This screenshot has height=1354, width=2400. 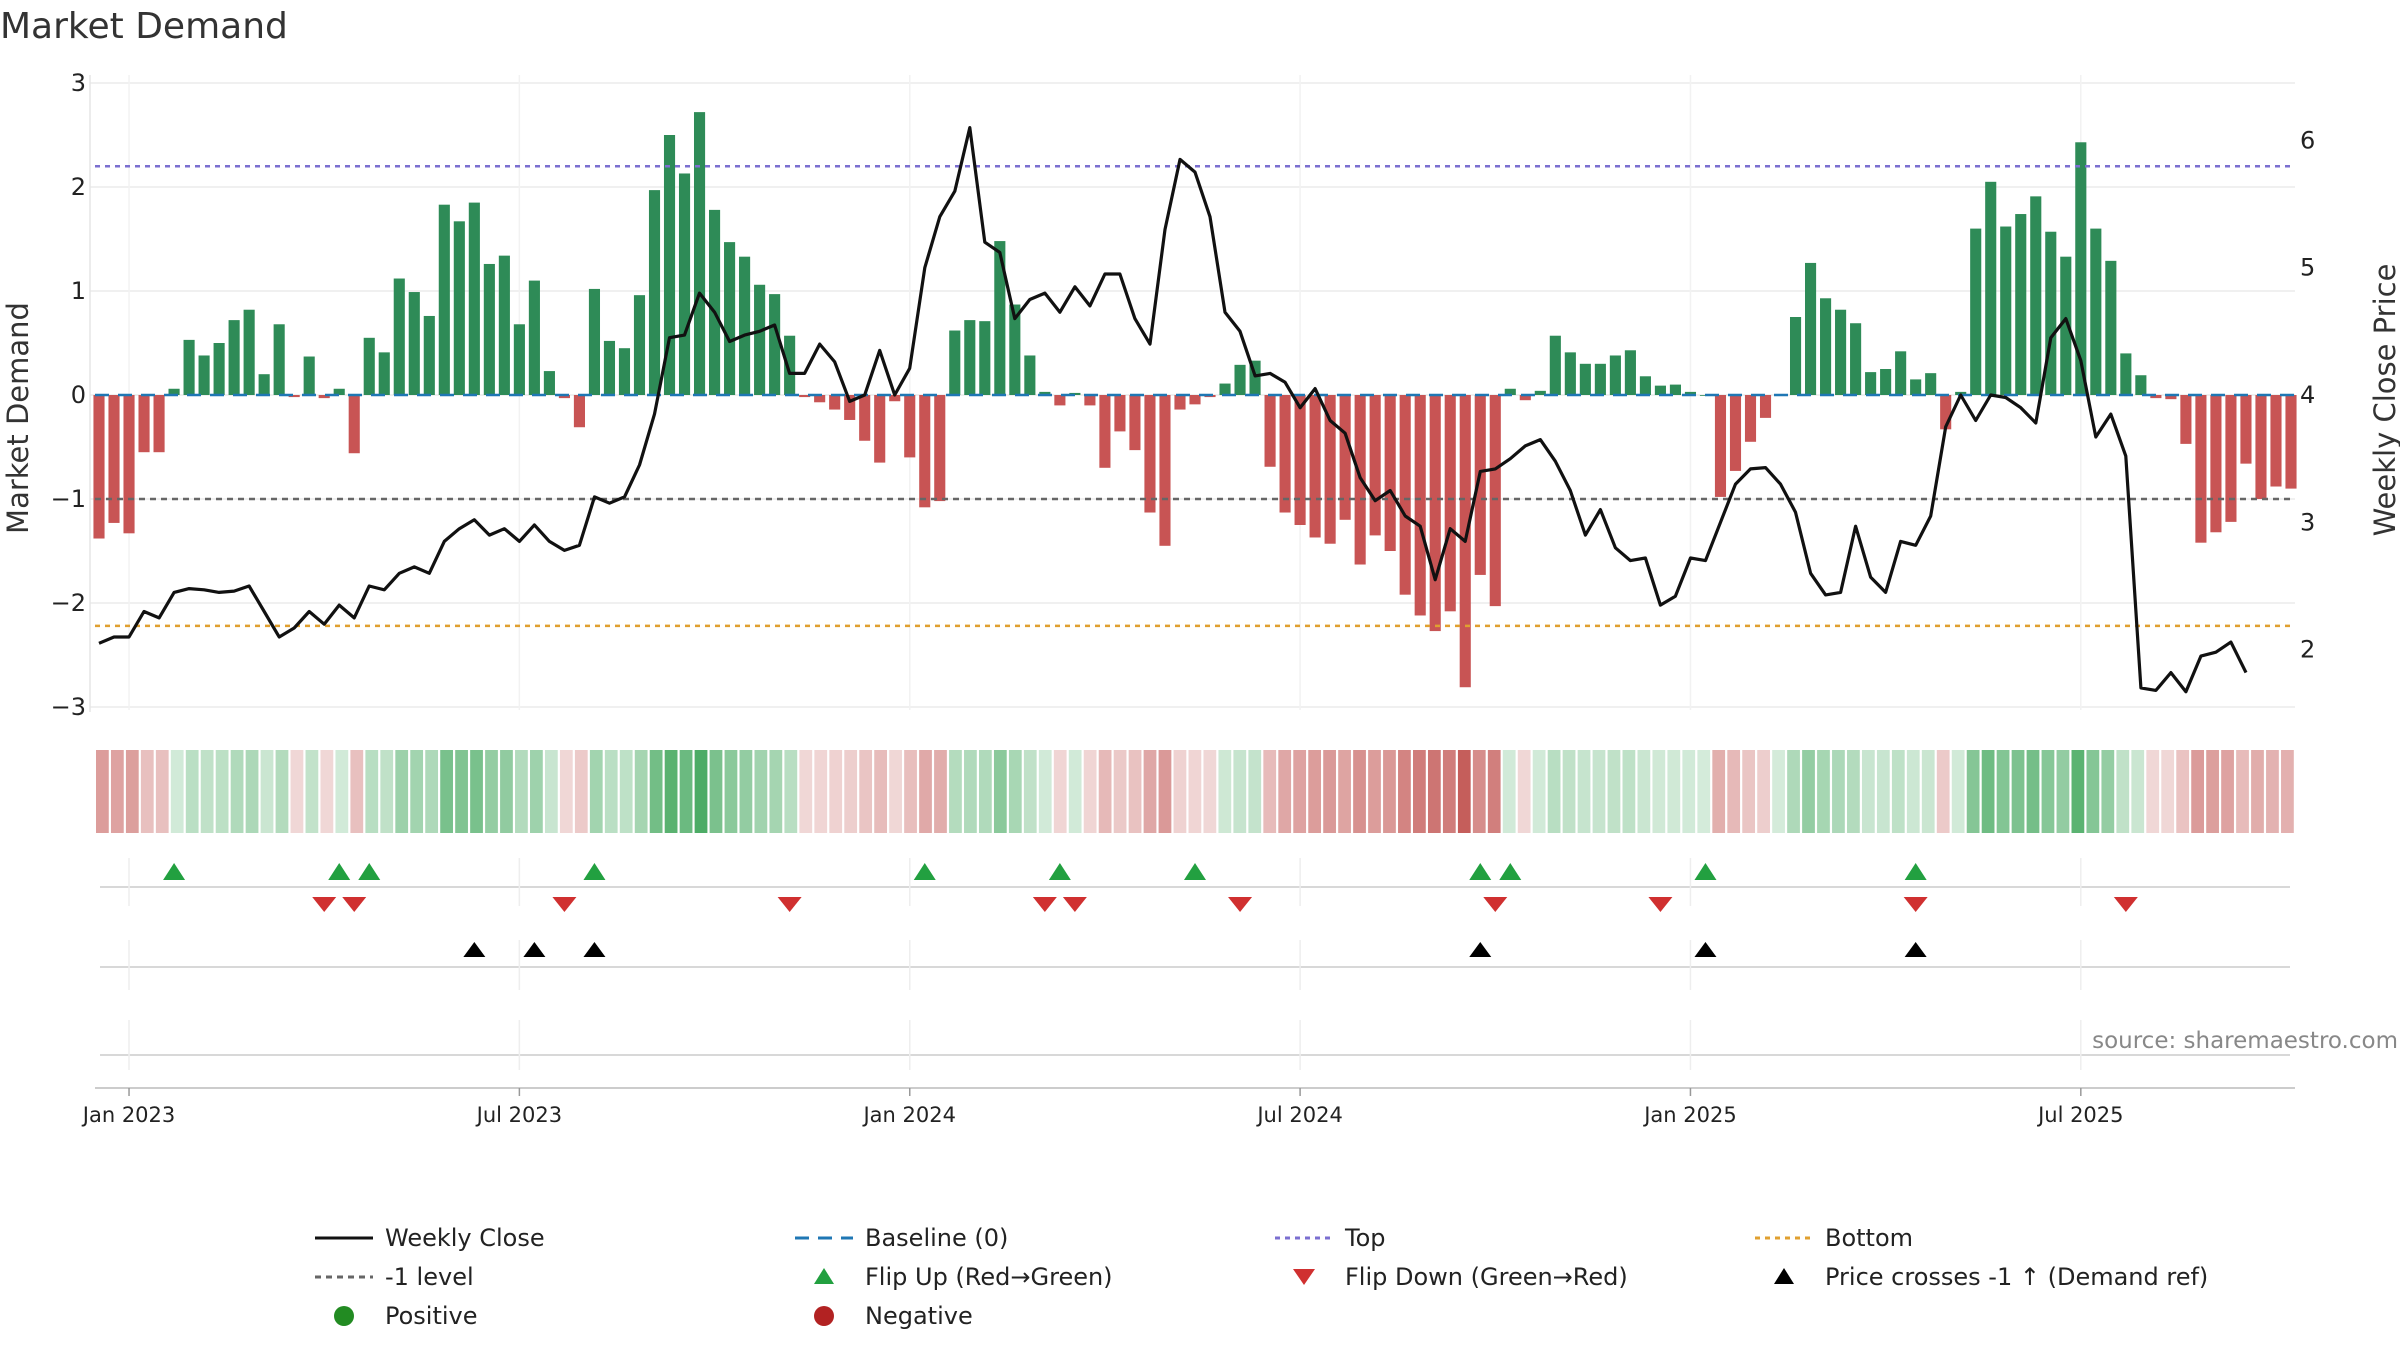 I want to click on legend-dot-swatch, so click(x=344, y=1316).